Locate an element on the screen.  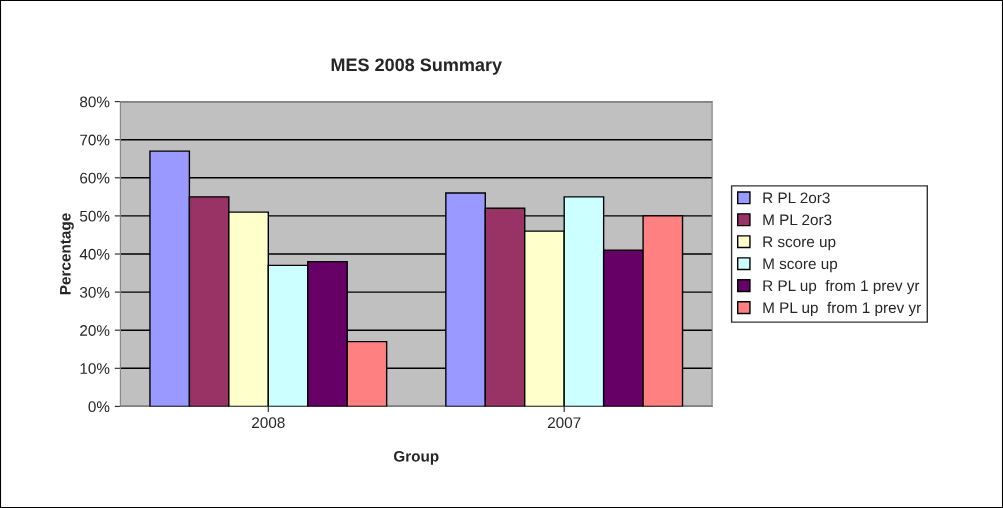
x-axis-title: Group is located at coordinates (416, 457).